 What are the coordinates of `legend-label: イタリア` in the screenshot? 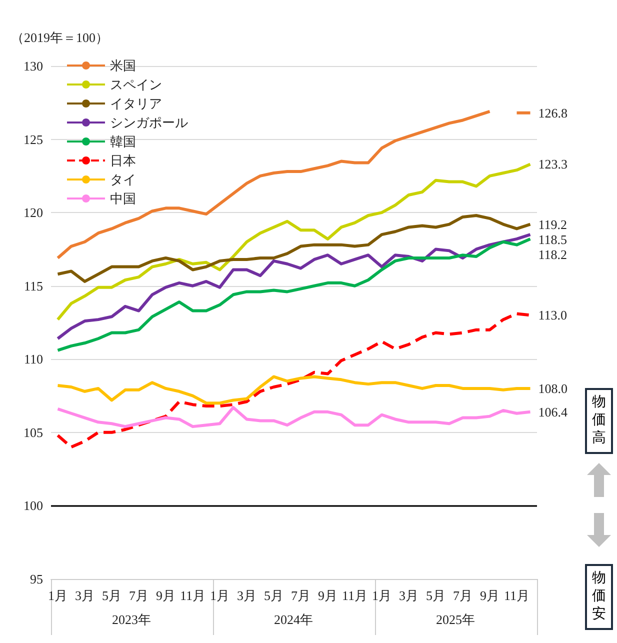 It's located at (136, 103).